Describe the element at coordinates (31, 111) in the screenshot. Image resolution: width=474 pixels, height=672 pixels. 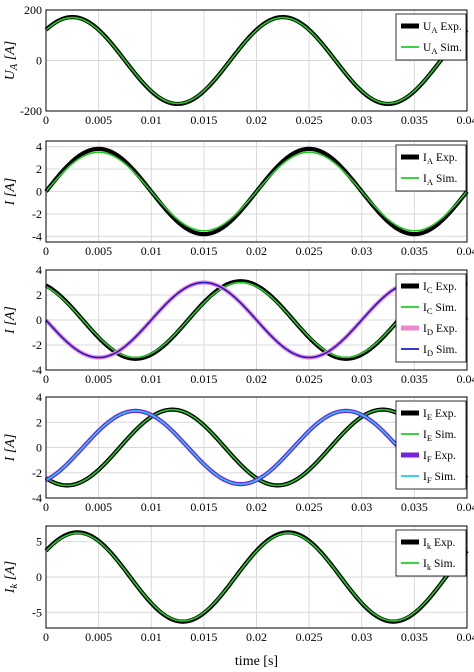
I see `y-tick-label: -200` at that location.